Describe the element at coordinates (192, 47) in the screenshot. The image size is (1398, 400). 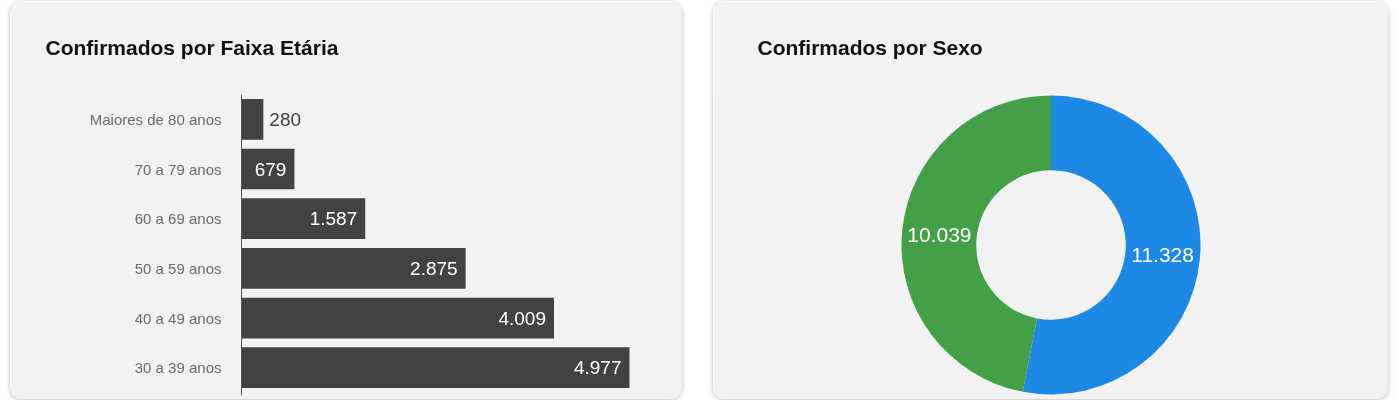
I see `chart-title: Confirmados por Faixa Etária` at that location.